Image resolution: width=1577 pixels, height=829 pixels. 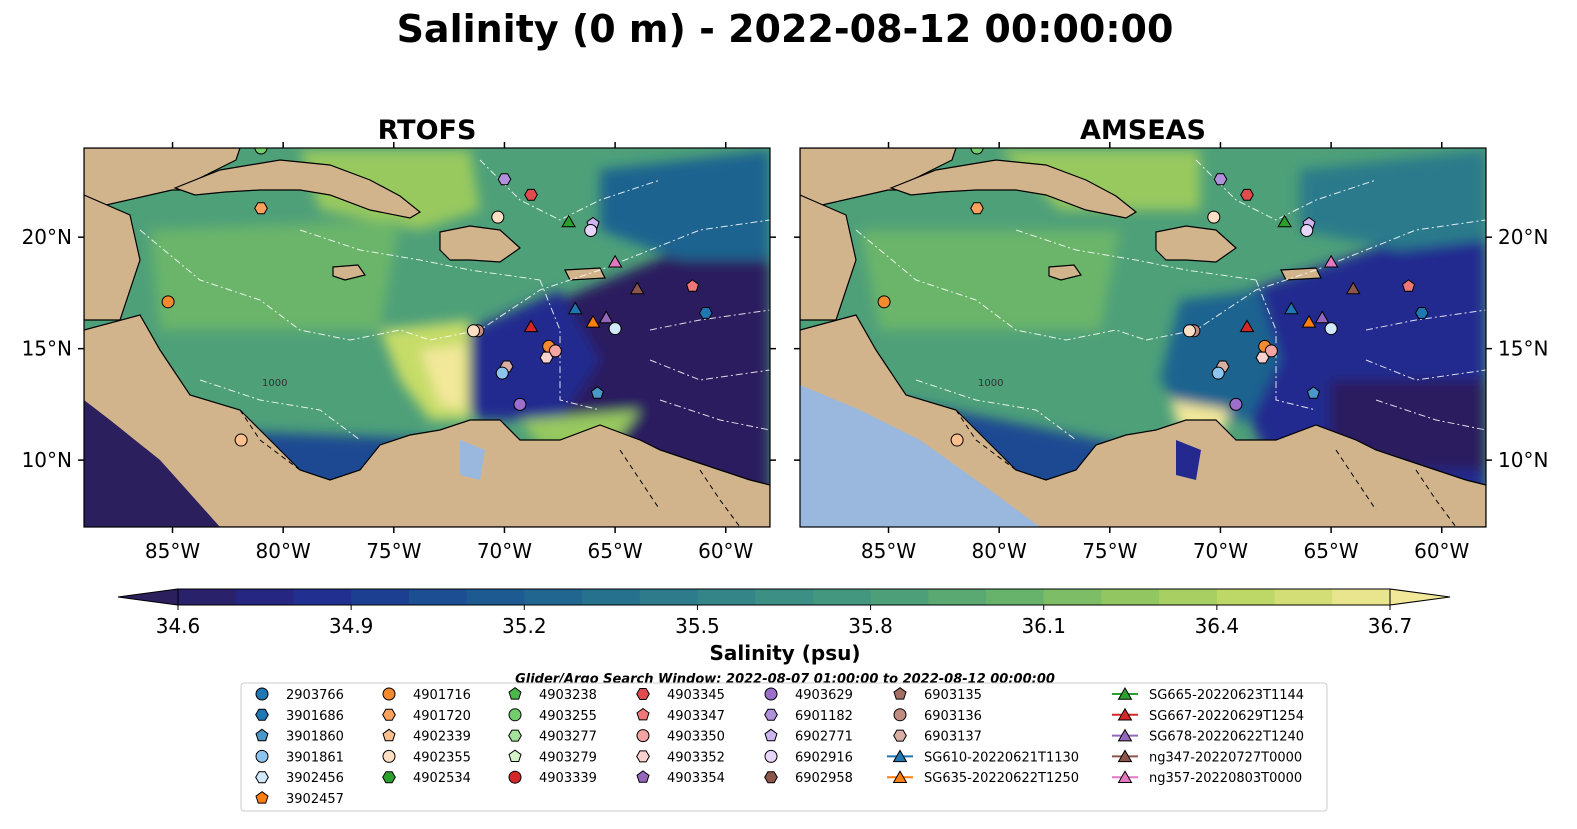 I want to click on y-tick-label: 20°N, so click(x=1523, y=237).